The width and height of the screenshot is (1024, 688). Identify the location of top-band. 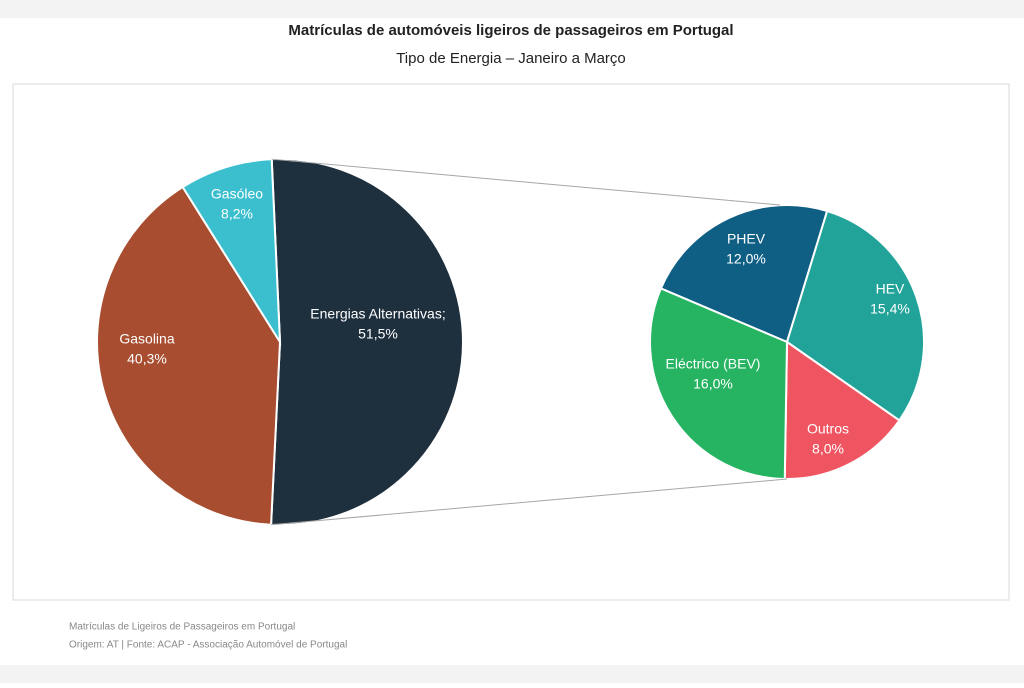
(512, 9).